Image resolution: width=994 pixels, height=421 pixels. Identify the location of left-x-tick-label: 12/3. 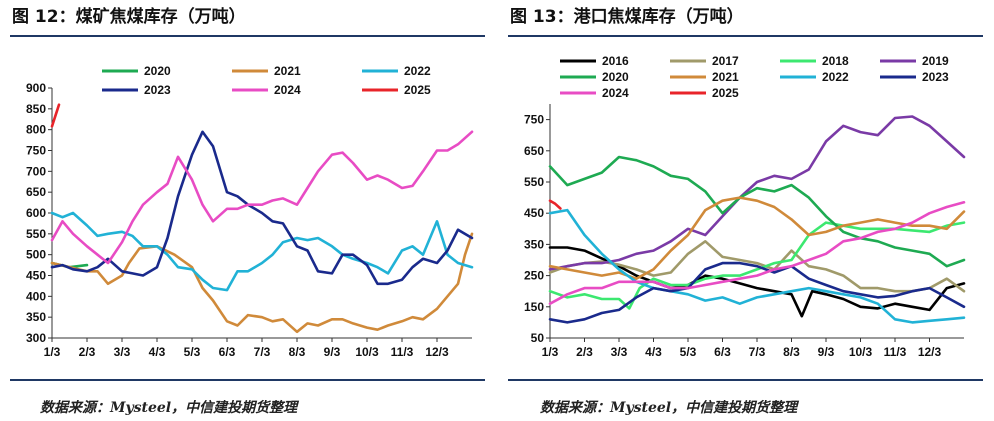
(437, 352).